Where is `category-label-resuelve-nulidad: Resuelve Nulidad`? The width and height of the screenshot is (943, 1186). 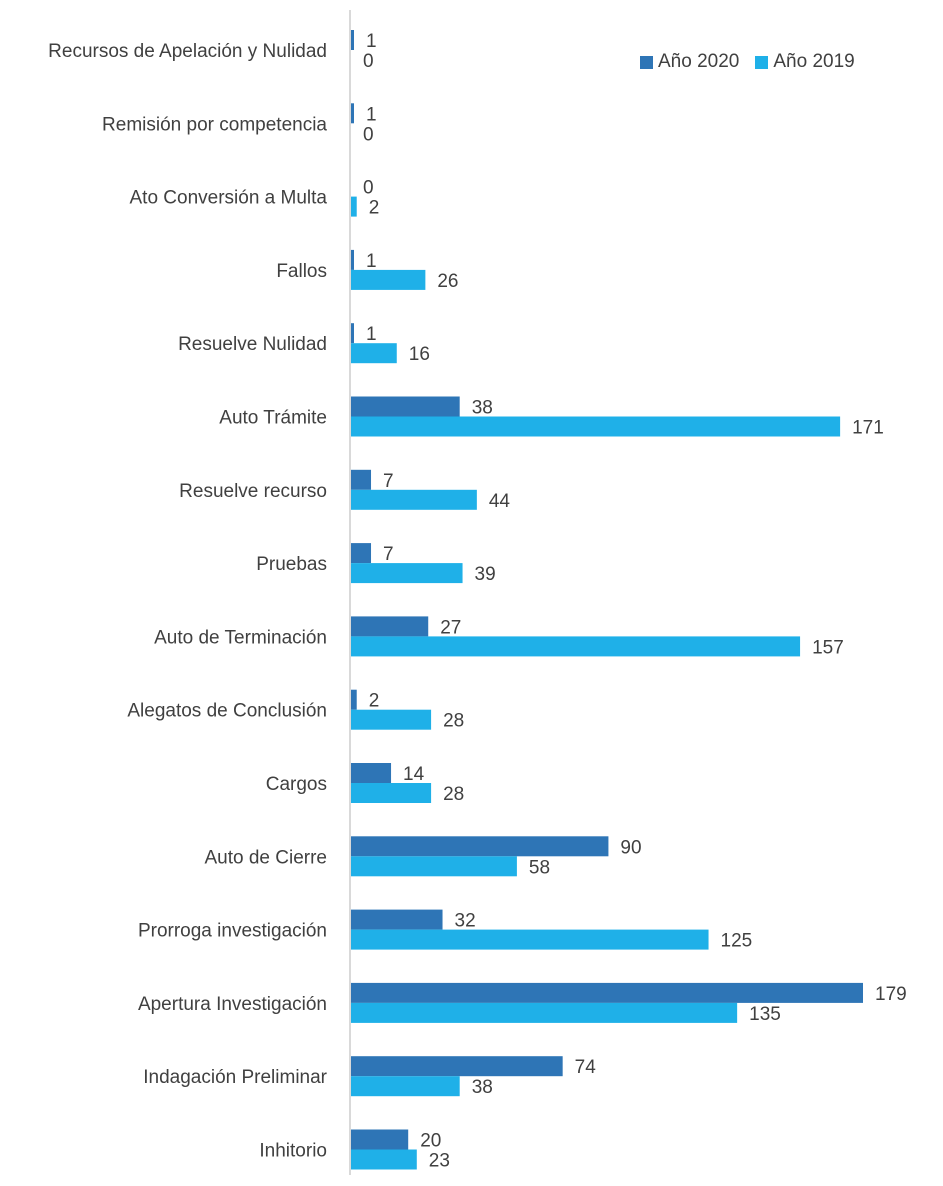
category-label-resuelve-nulidad: Resuelve Nulidad is located at coordinates (252, 344).